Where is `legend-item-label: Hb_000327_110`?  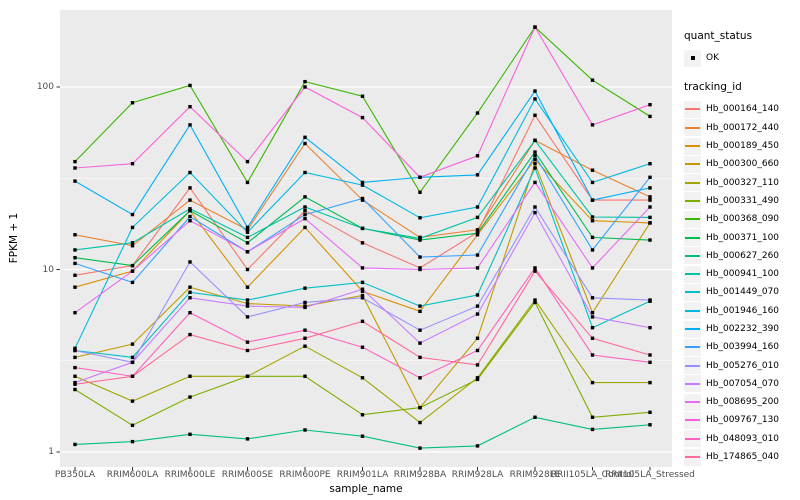
legend-item-label: Hb_000327_110 is located at coordinates (743, 182).